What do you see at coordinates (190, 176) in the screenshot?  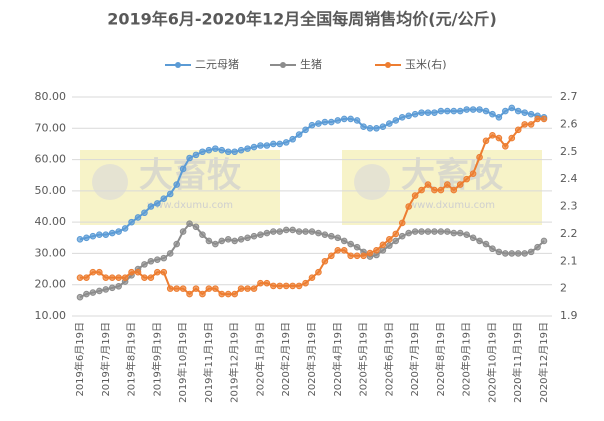 I see `watermark: 大畜牧` at bounding box center [190, 176].